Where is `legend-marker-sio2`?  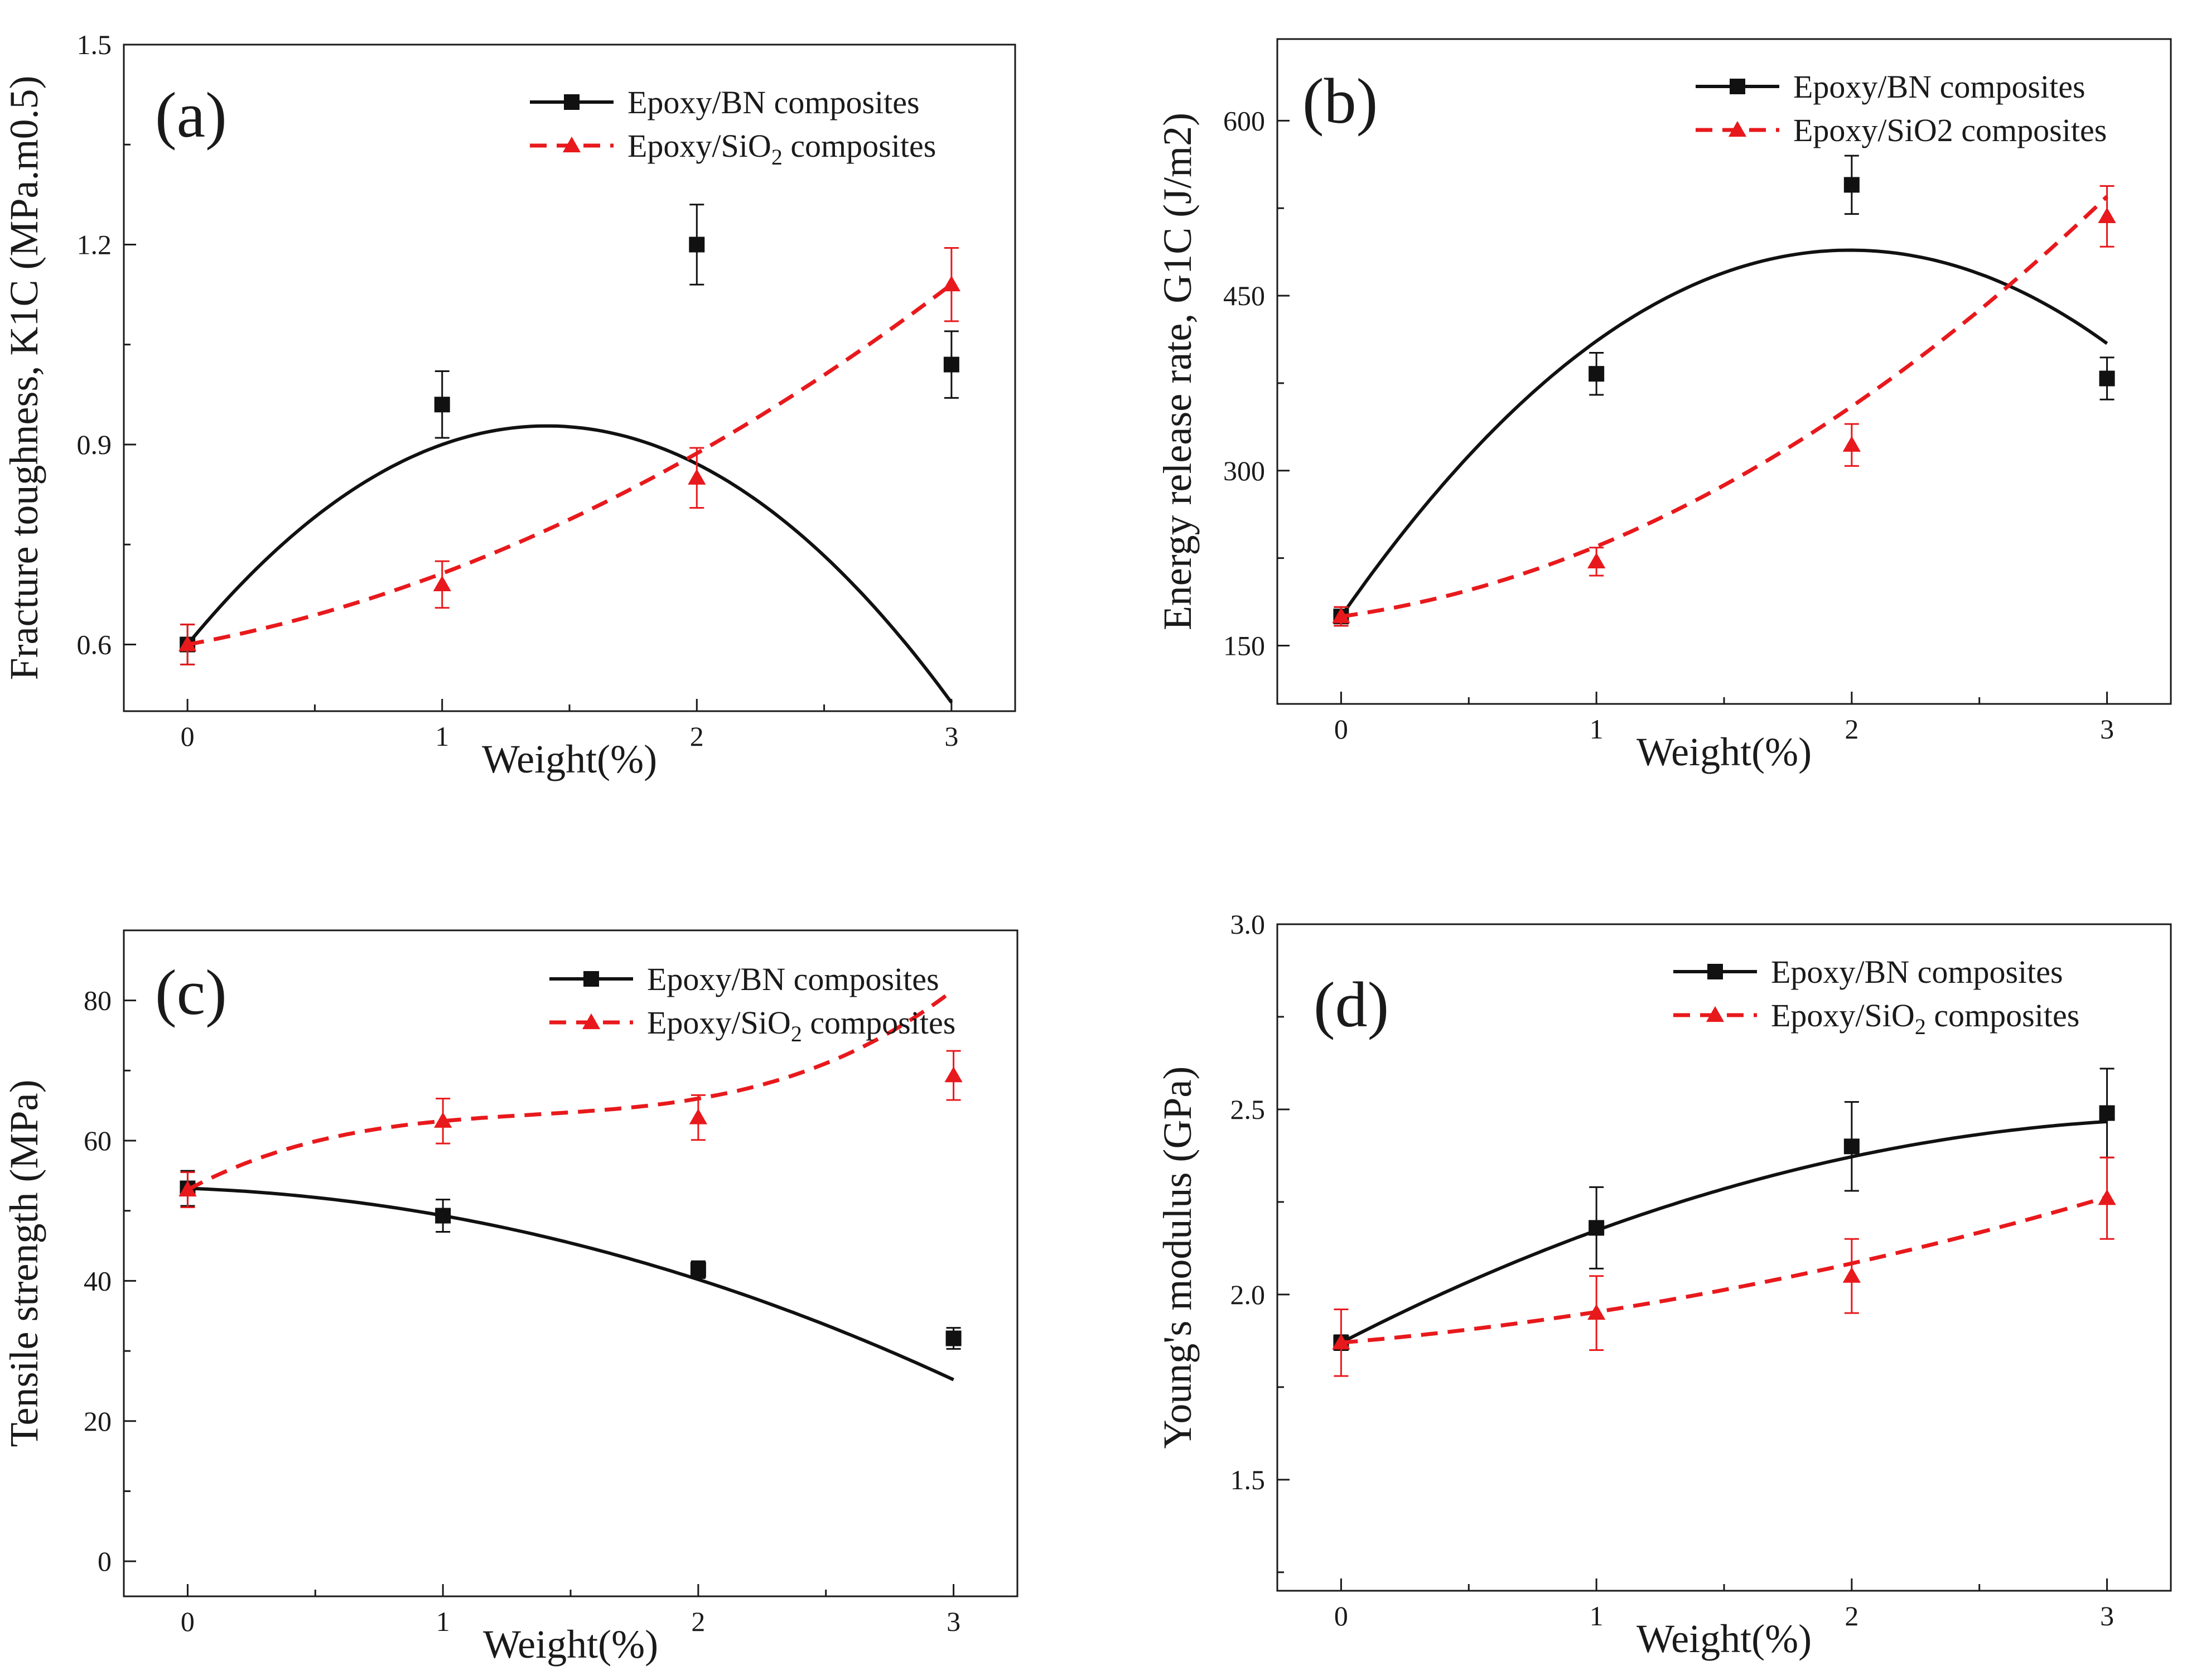
legend-marker-sio2 is located at coordinates (1716, 1014).